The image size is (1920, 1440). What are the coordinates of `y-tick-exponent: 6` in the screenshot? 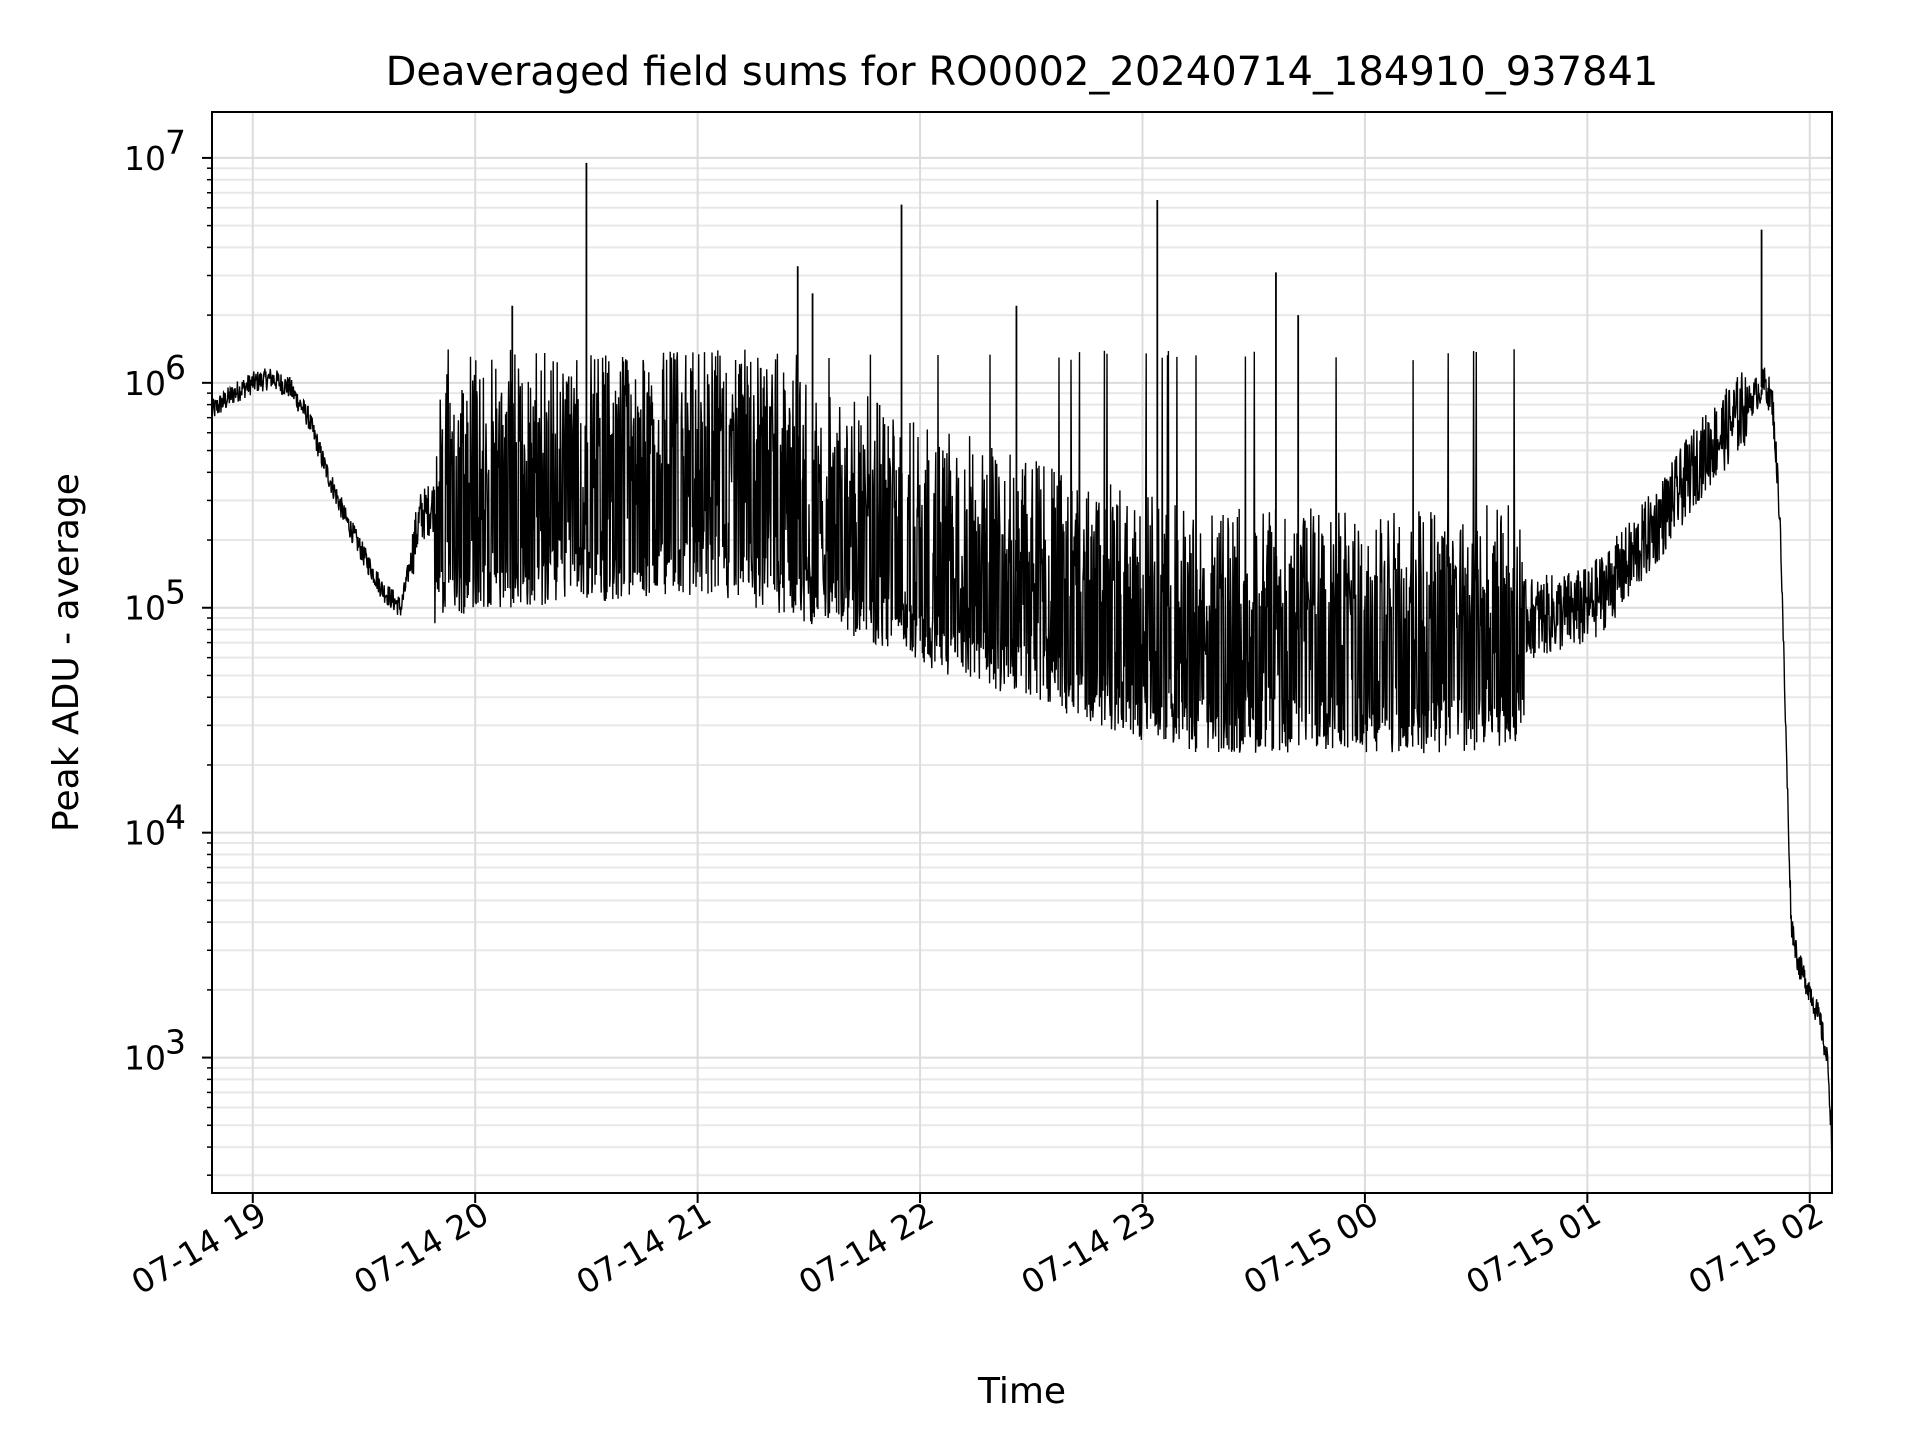 It's located at (175, 367).